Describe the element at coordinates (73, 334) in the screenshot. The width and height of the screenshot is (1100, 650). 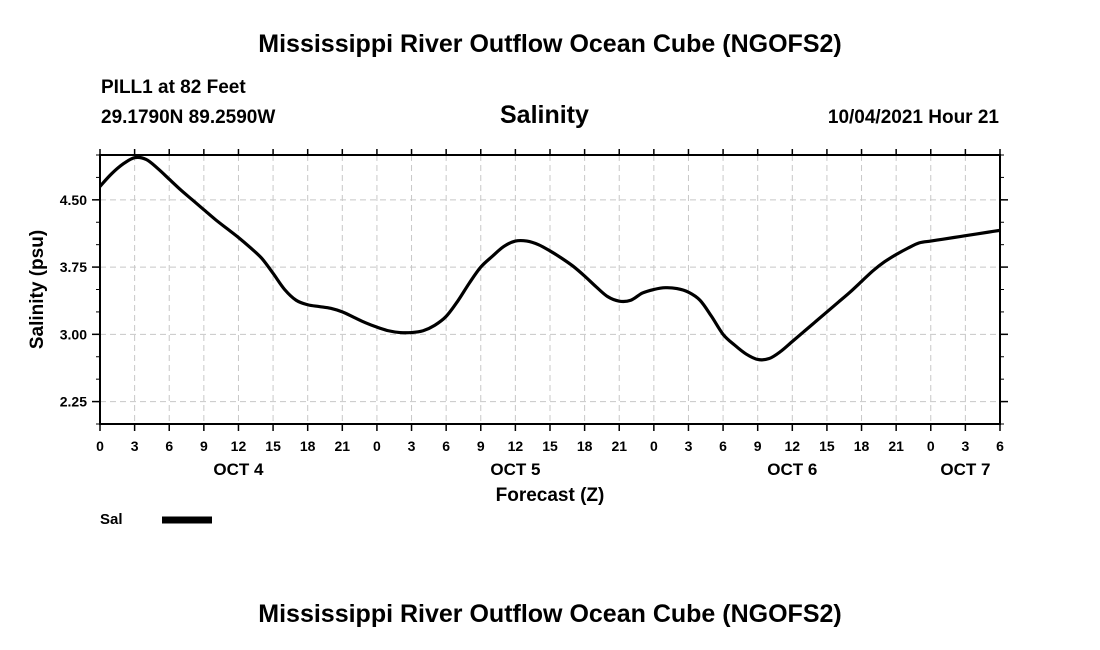
I see `y-tick-label: 3.00` at that location.